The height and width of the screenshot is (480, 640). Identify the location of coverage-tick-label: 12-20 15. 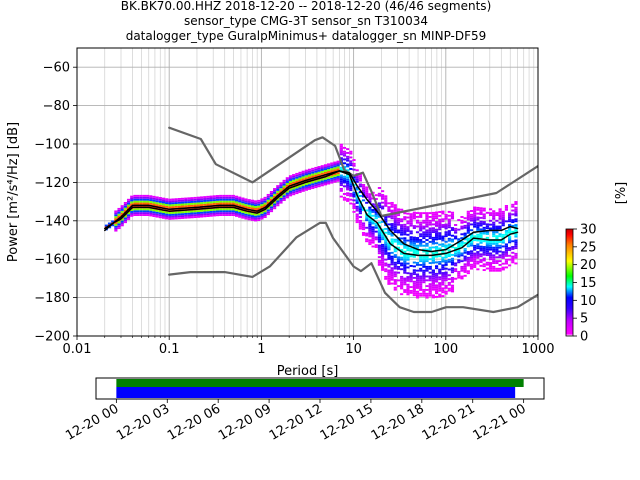
(347, 422).